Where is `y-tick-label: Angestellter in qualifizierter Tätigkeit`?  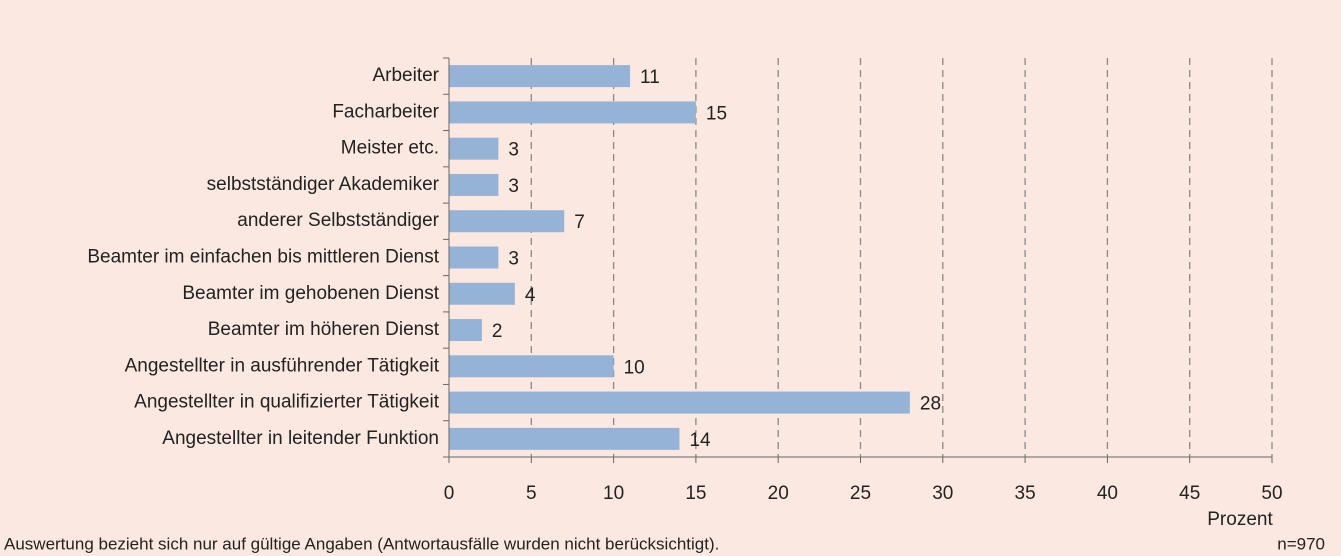 y-tick-label: Angestellter in qualifizierter Tätigkeit is located at coordinates (287, 402).